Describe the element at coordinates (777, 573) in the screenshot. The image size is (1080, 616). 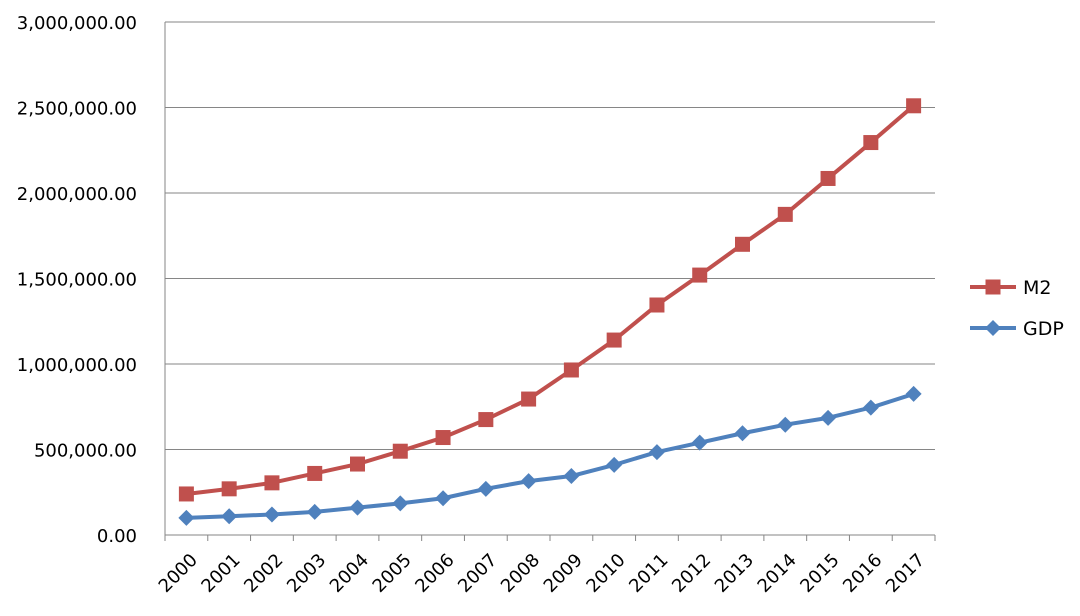
I see `x-tick-label: 2014` at that location.